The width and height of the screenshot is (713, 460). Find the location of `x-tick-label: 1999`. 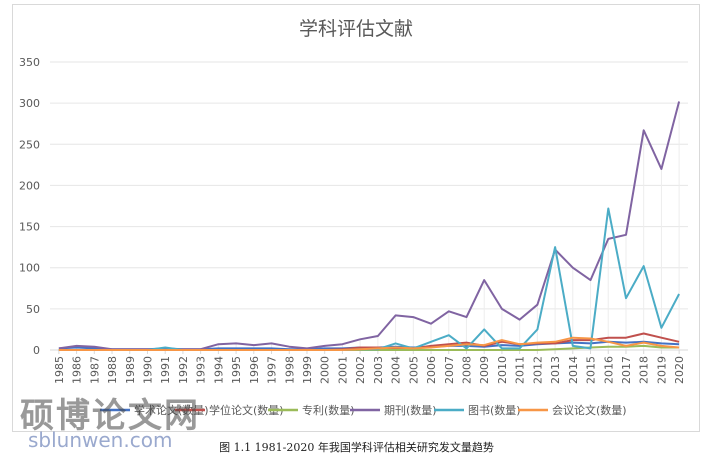

x-tick-label: 1999 is located at coordinates (307, 370).